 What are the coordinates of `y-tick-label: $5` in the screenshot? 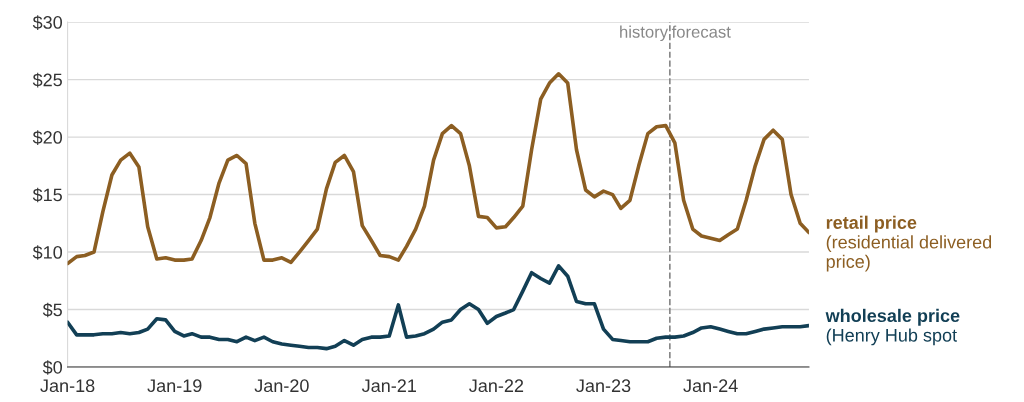 It's located at (52, 310).